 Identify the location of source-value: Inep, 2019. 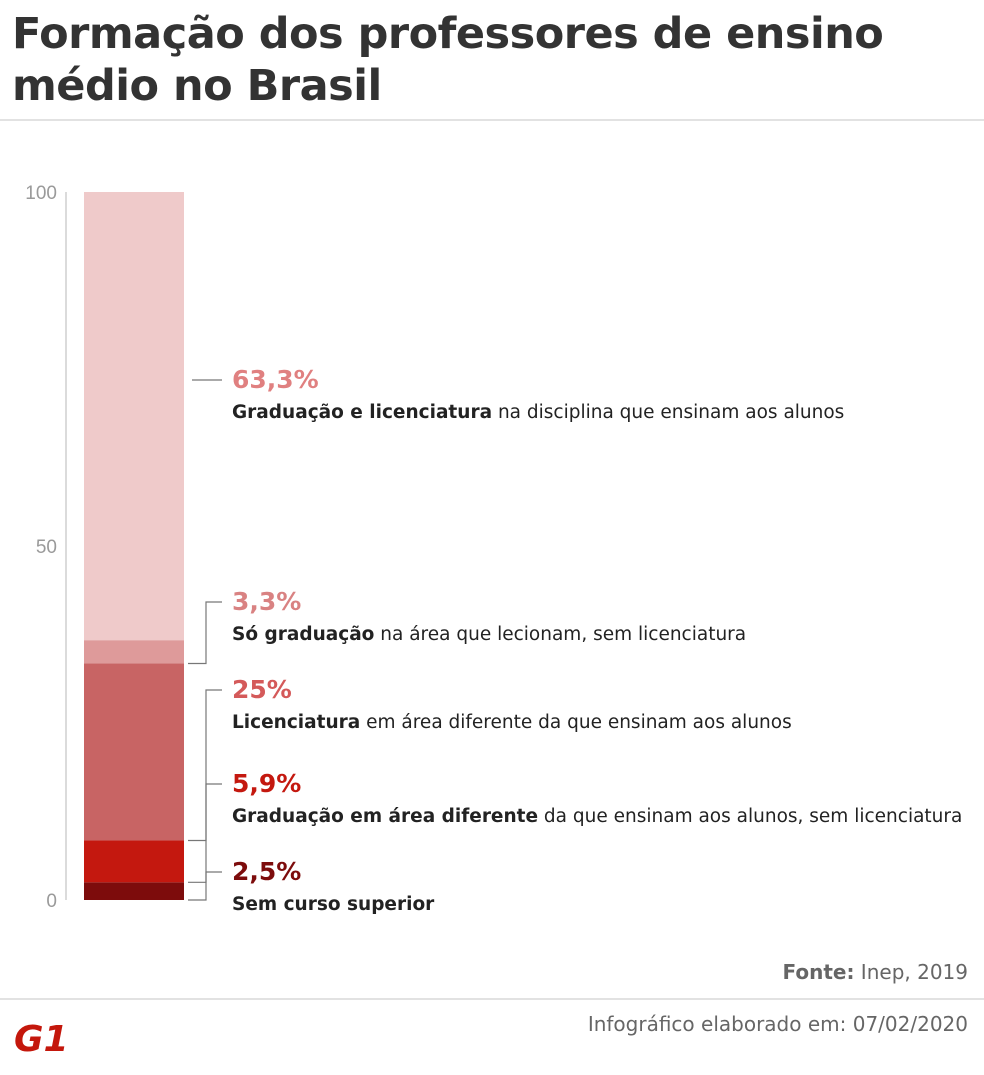
(911, 972).